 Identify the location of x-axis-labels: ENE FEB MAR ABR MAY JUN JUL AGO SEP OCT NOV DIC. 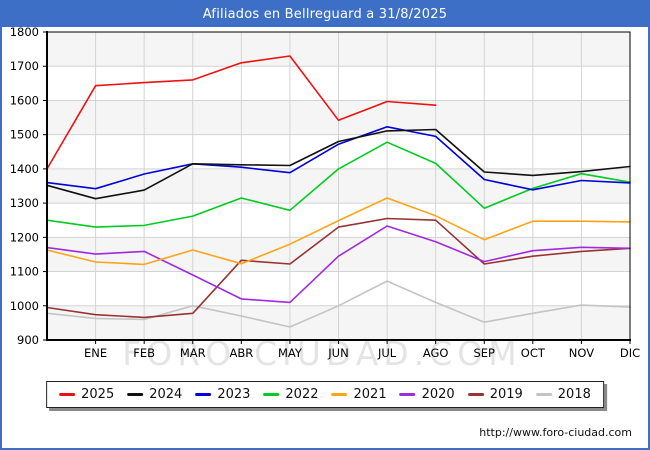
(362, 353).